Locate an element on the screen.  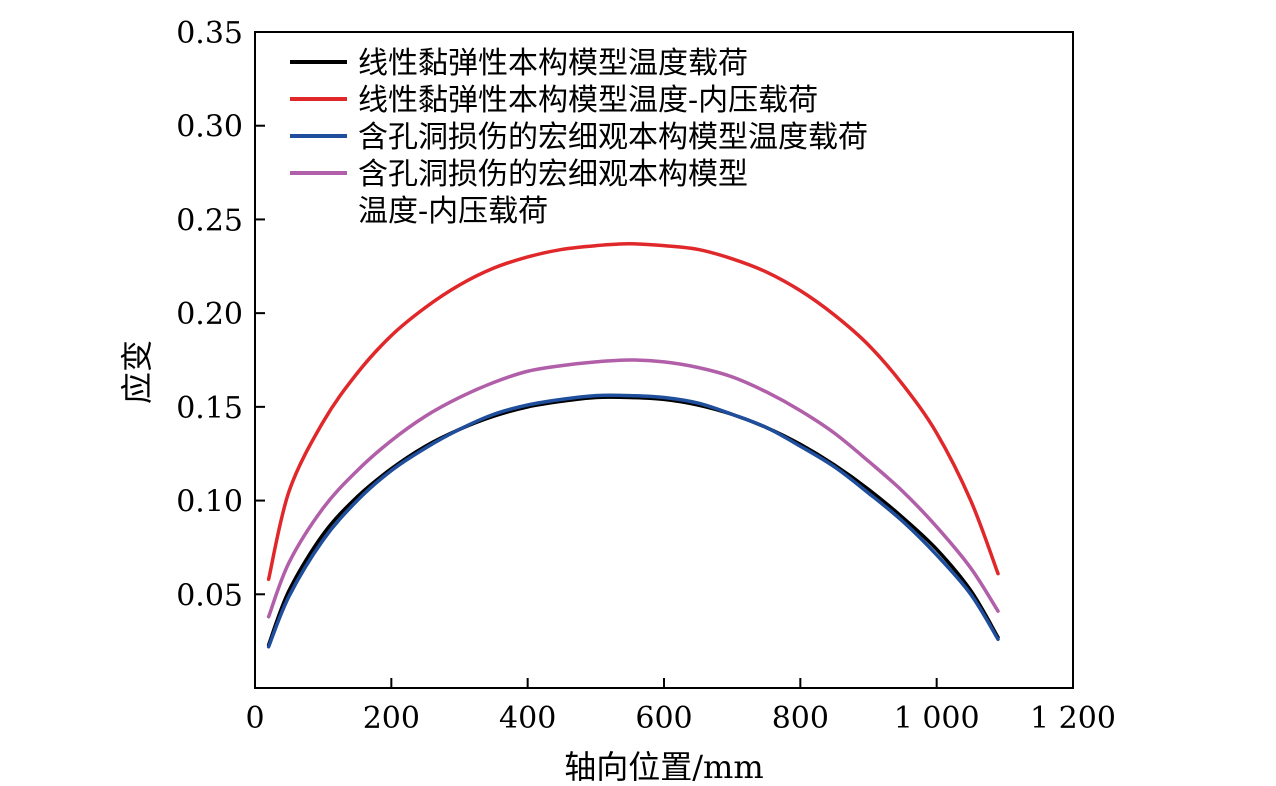
x-tick-label: 400 is located at coordinates (527, 718).